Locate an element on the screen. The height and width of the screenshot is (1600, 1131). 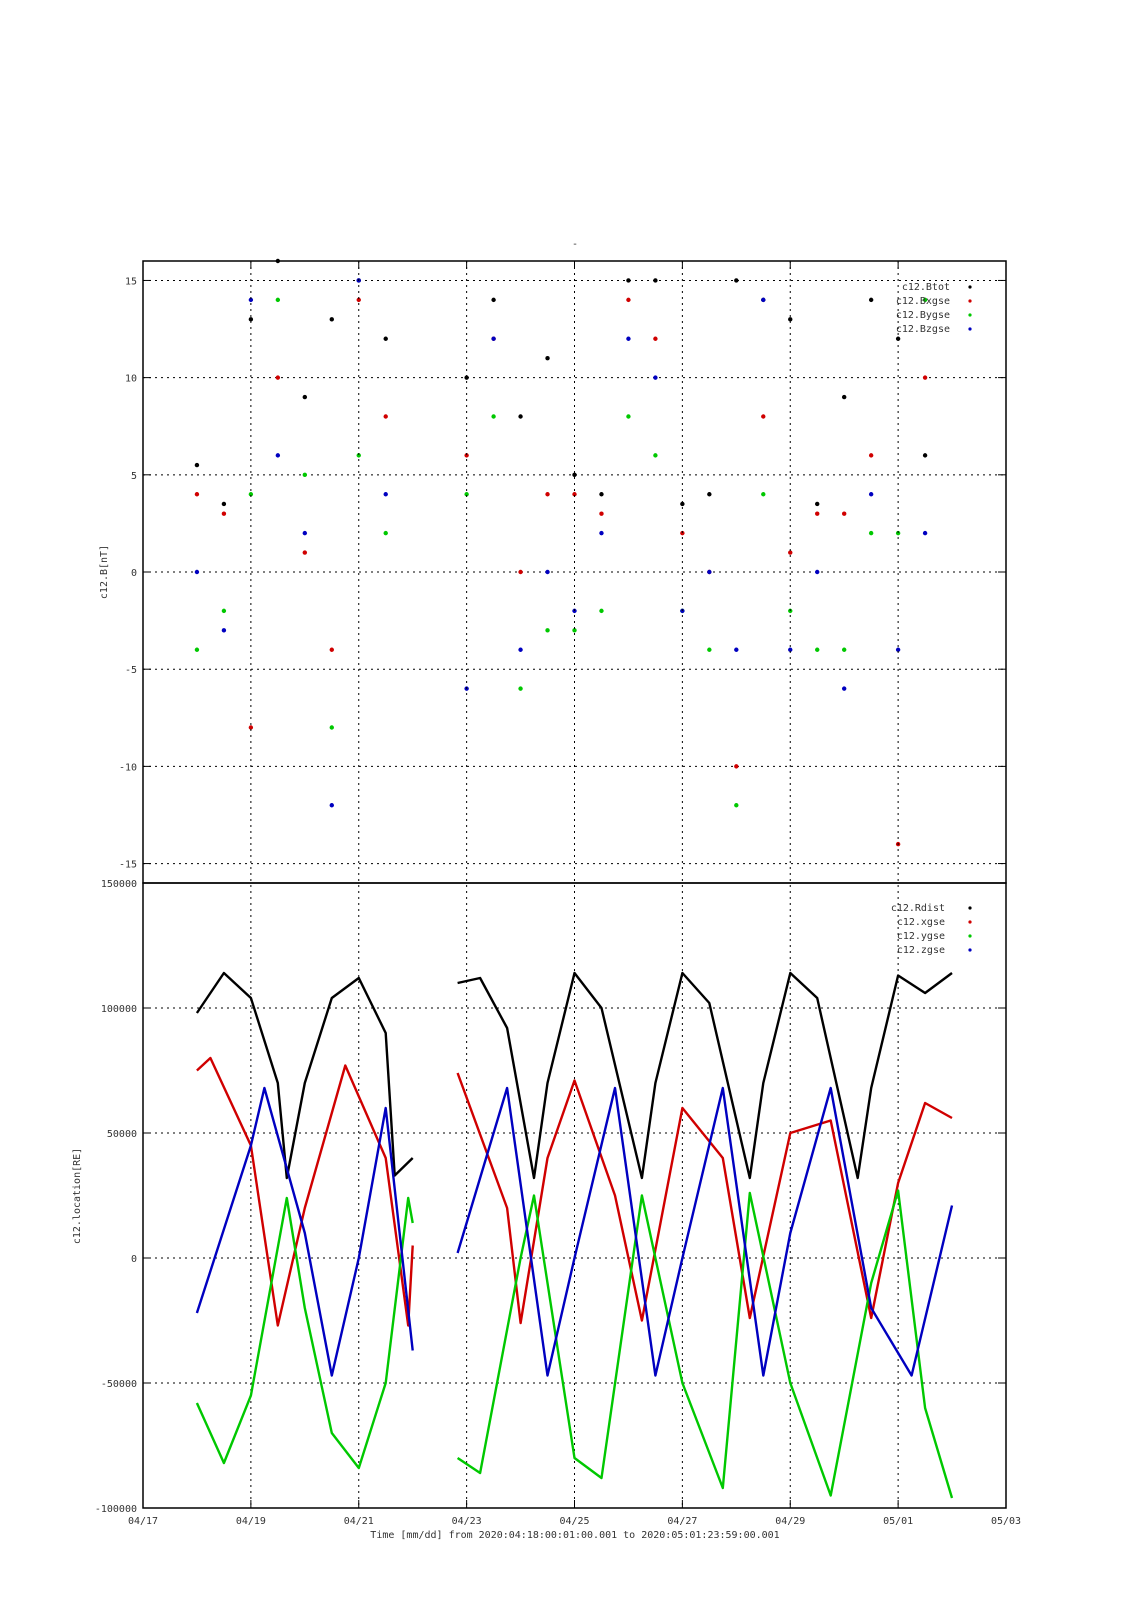
top-y-tick-label: 15 is located at coordinates (131, 281).